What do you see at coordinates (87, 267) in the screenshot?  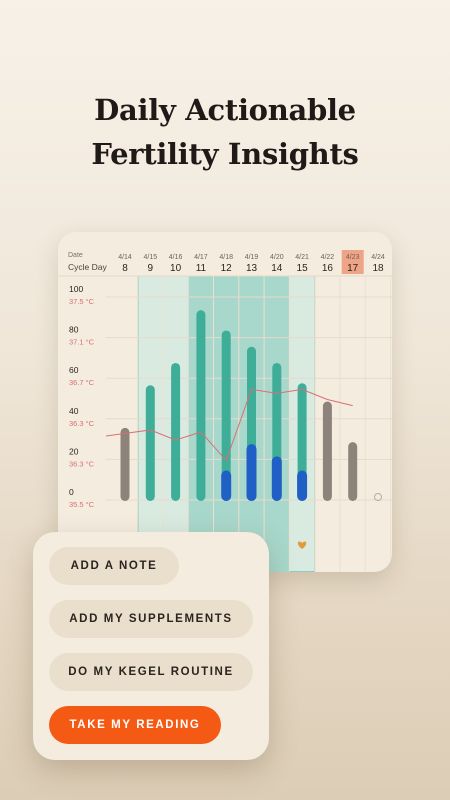 I see `cycle-day-label: Cycle Day` at bounding box center [87, 267].